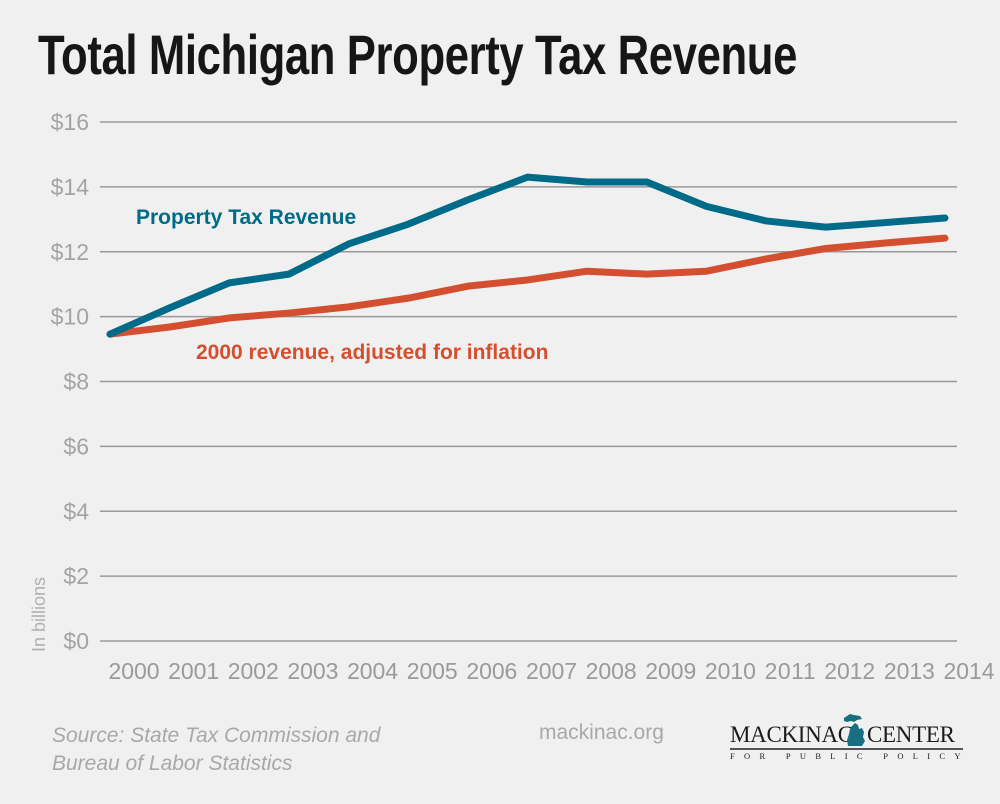 The height and width of the screenshot is (804, 1000). What do you see at coordinates (253, 671) in the screenshot?
I see `x-tick-label: 2002` at bounding box center [253, 671].